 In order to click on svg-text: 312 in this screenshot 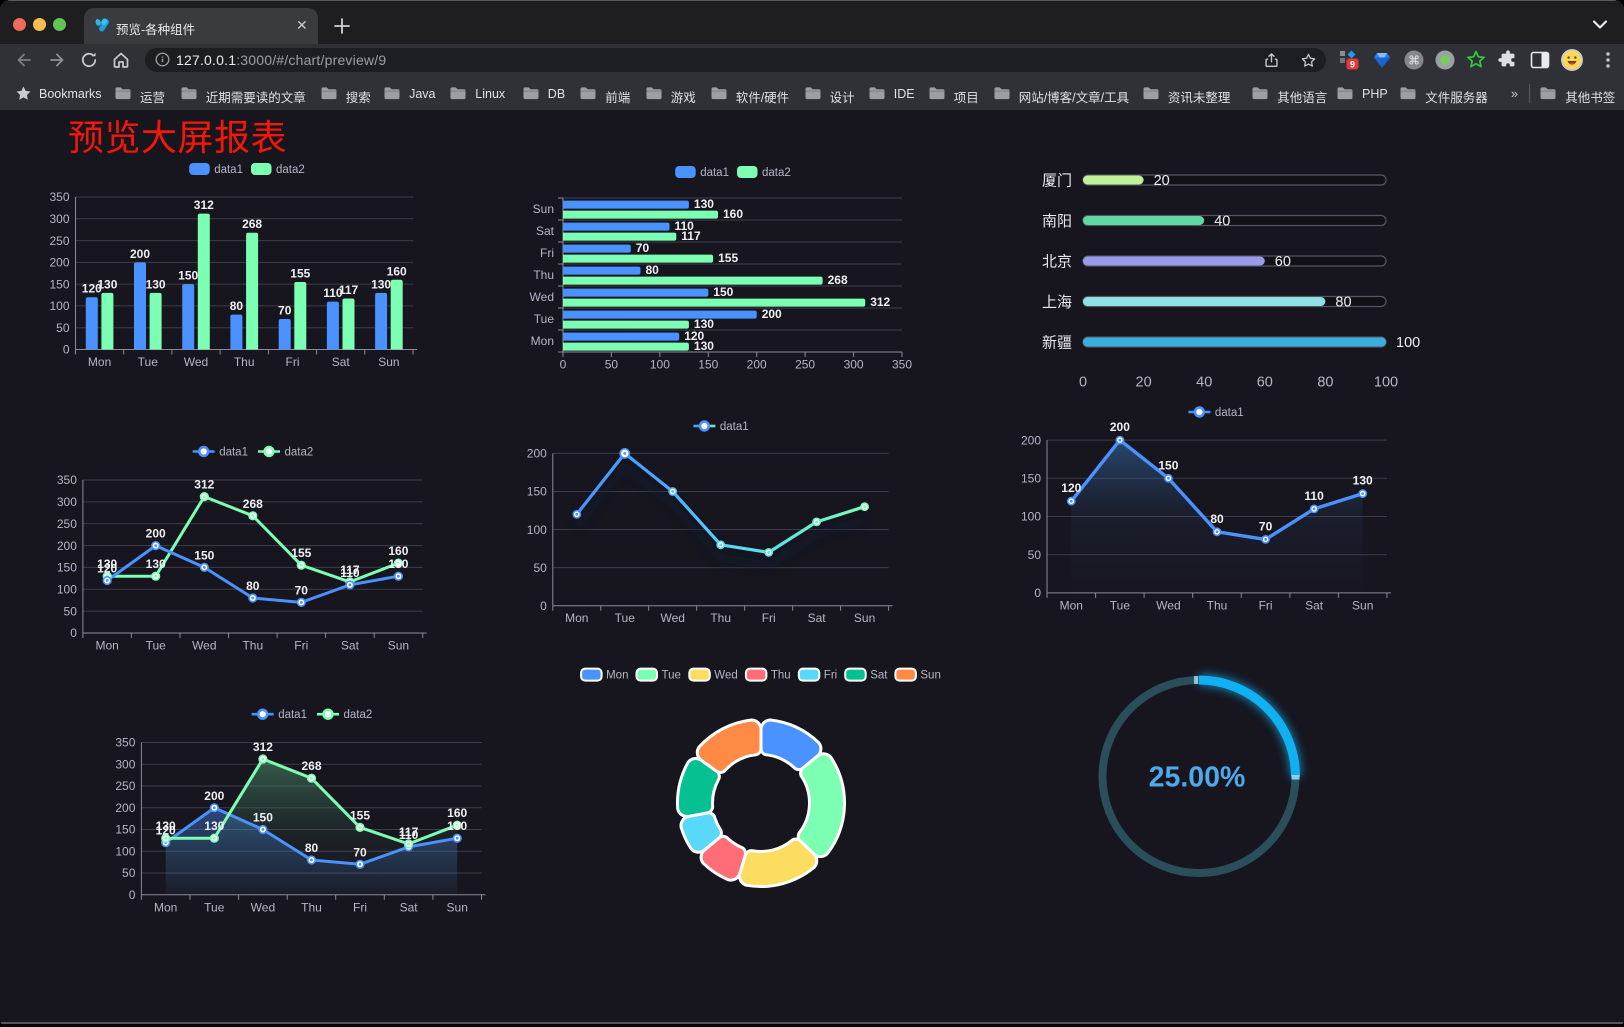, I will do `click(880, 302)`.